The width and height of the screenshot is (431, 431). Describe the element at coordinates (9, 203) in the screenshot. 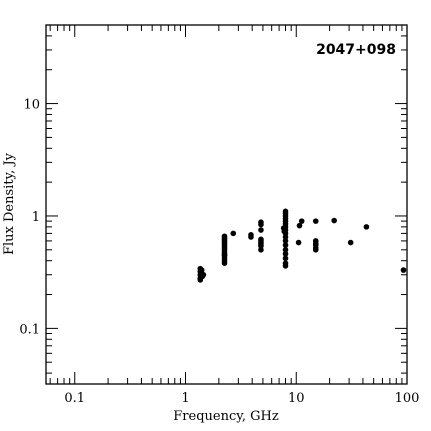

I see `y-axis-label: Flux Density, Jy` at that location.